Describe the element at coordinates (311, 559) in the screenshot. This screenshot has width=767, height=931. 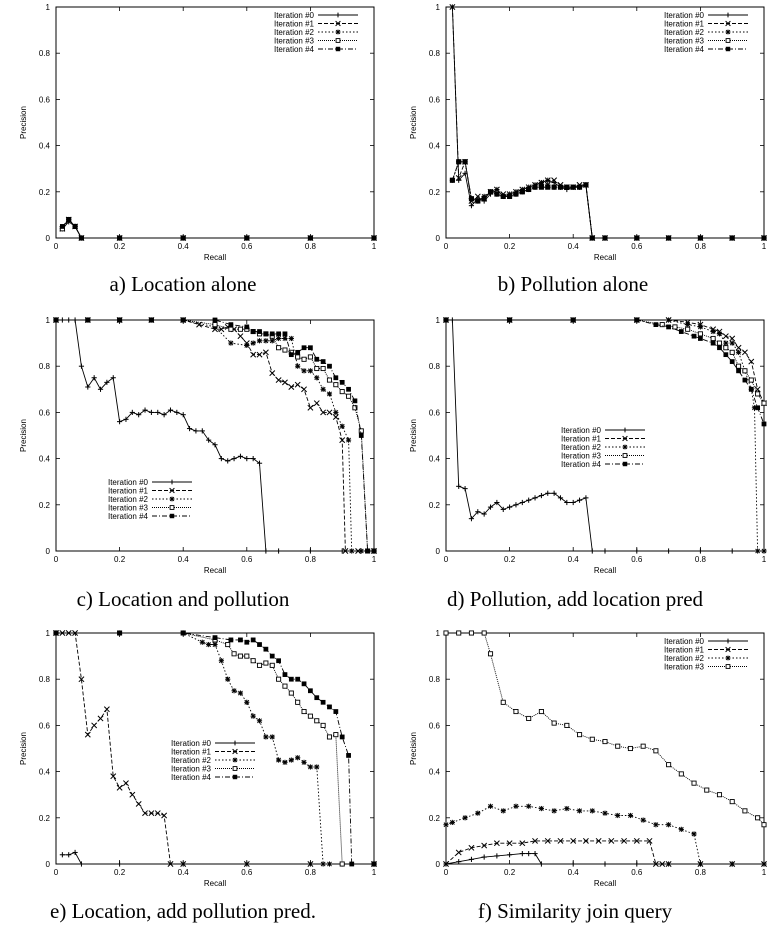
I see `x-tick-label: 0.8` at that location.